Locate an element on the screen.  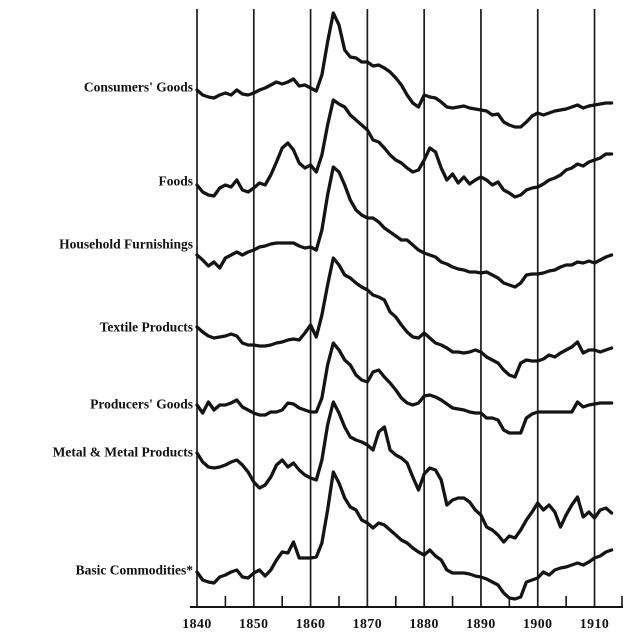
series-line-foods is located at coordinates (404, 148).